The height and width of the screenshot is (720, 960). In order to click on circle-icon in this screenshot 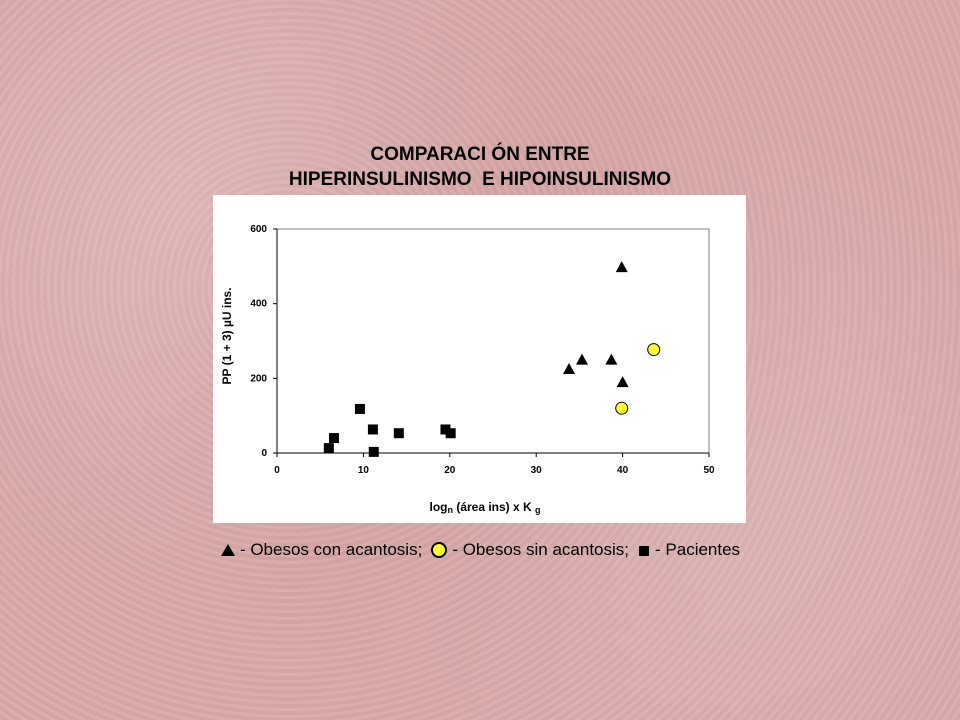, I will do `click(439, 550)`.